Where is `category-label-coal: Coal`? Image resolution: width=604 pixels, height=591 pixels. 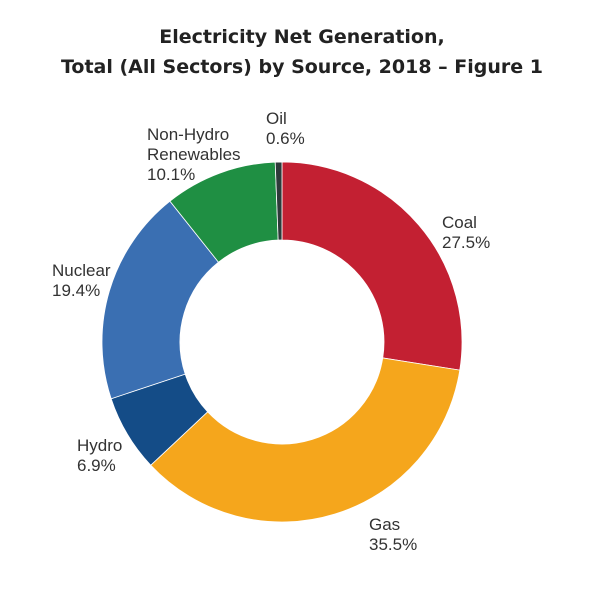 category-label-coal: Coal is located at coordinates (459, 222).